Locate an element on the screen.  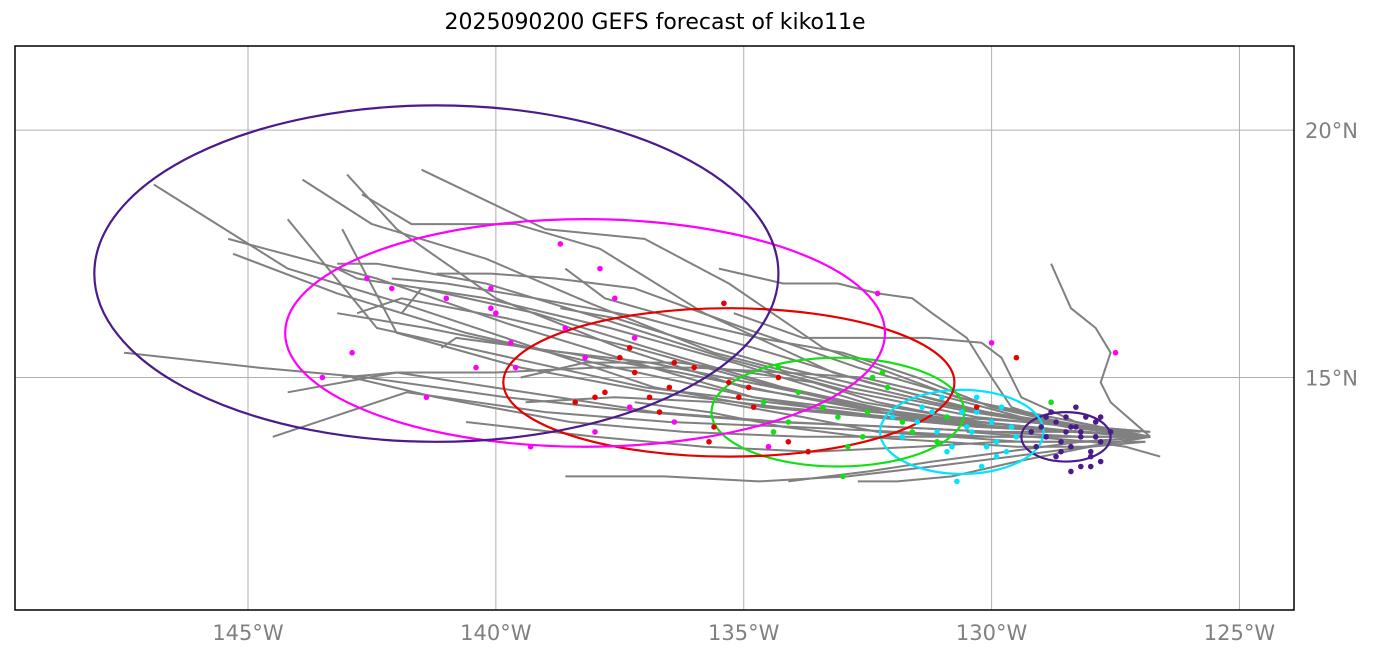
y-tick-label: 20°N is located at coordinates (1331, 131).